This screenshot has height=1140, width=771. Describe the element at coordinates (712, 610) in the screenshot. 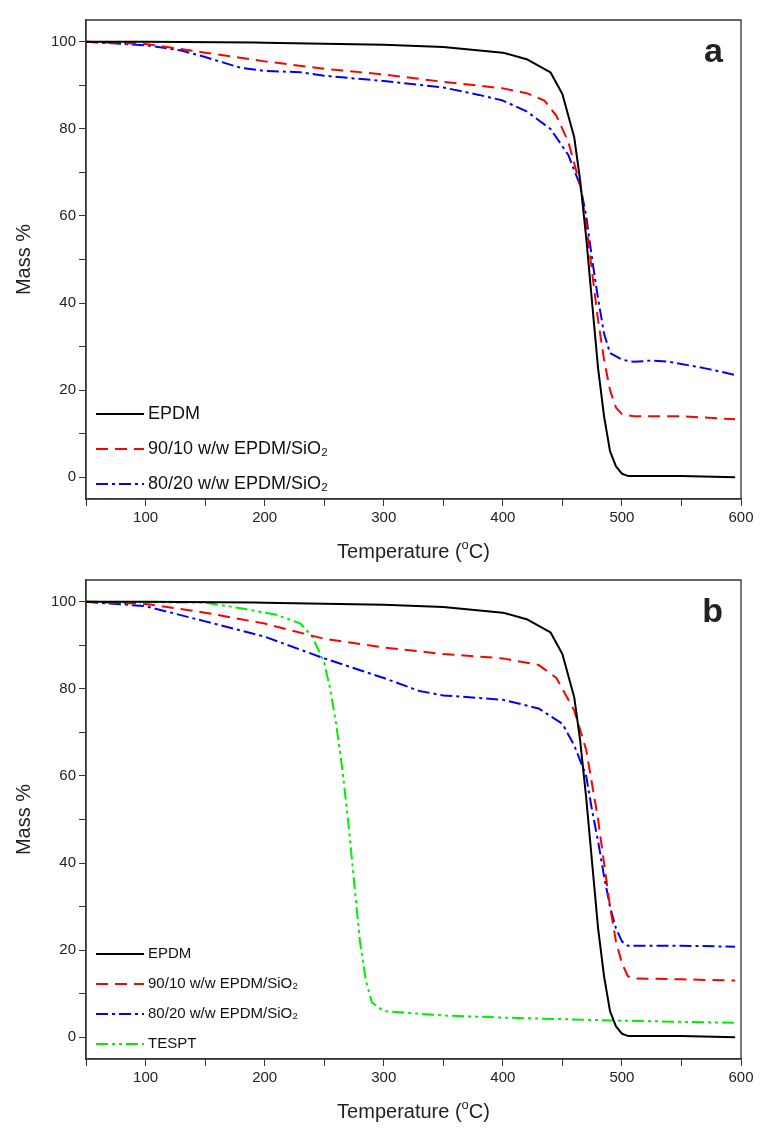

I see `chart-title: b` at that location.